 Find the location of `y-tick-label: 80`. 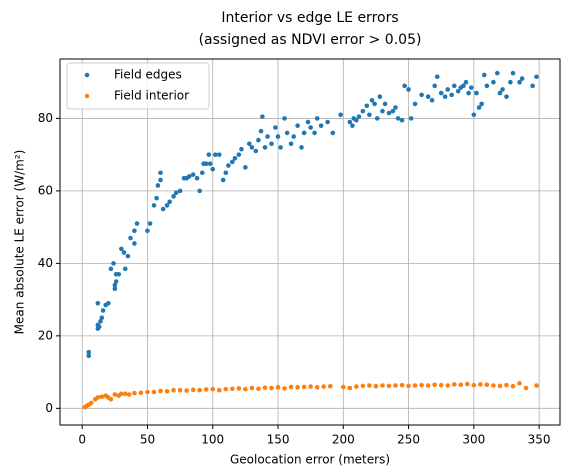

y-tick-label: 80 is located at coordinates (45, 118).